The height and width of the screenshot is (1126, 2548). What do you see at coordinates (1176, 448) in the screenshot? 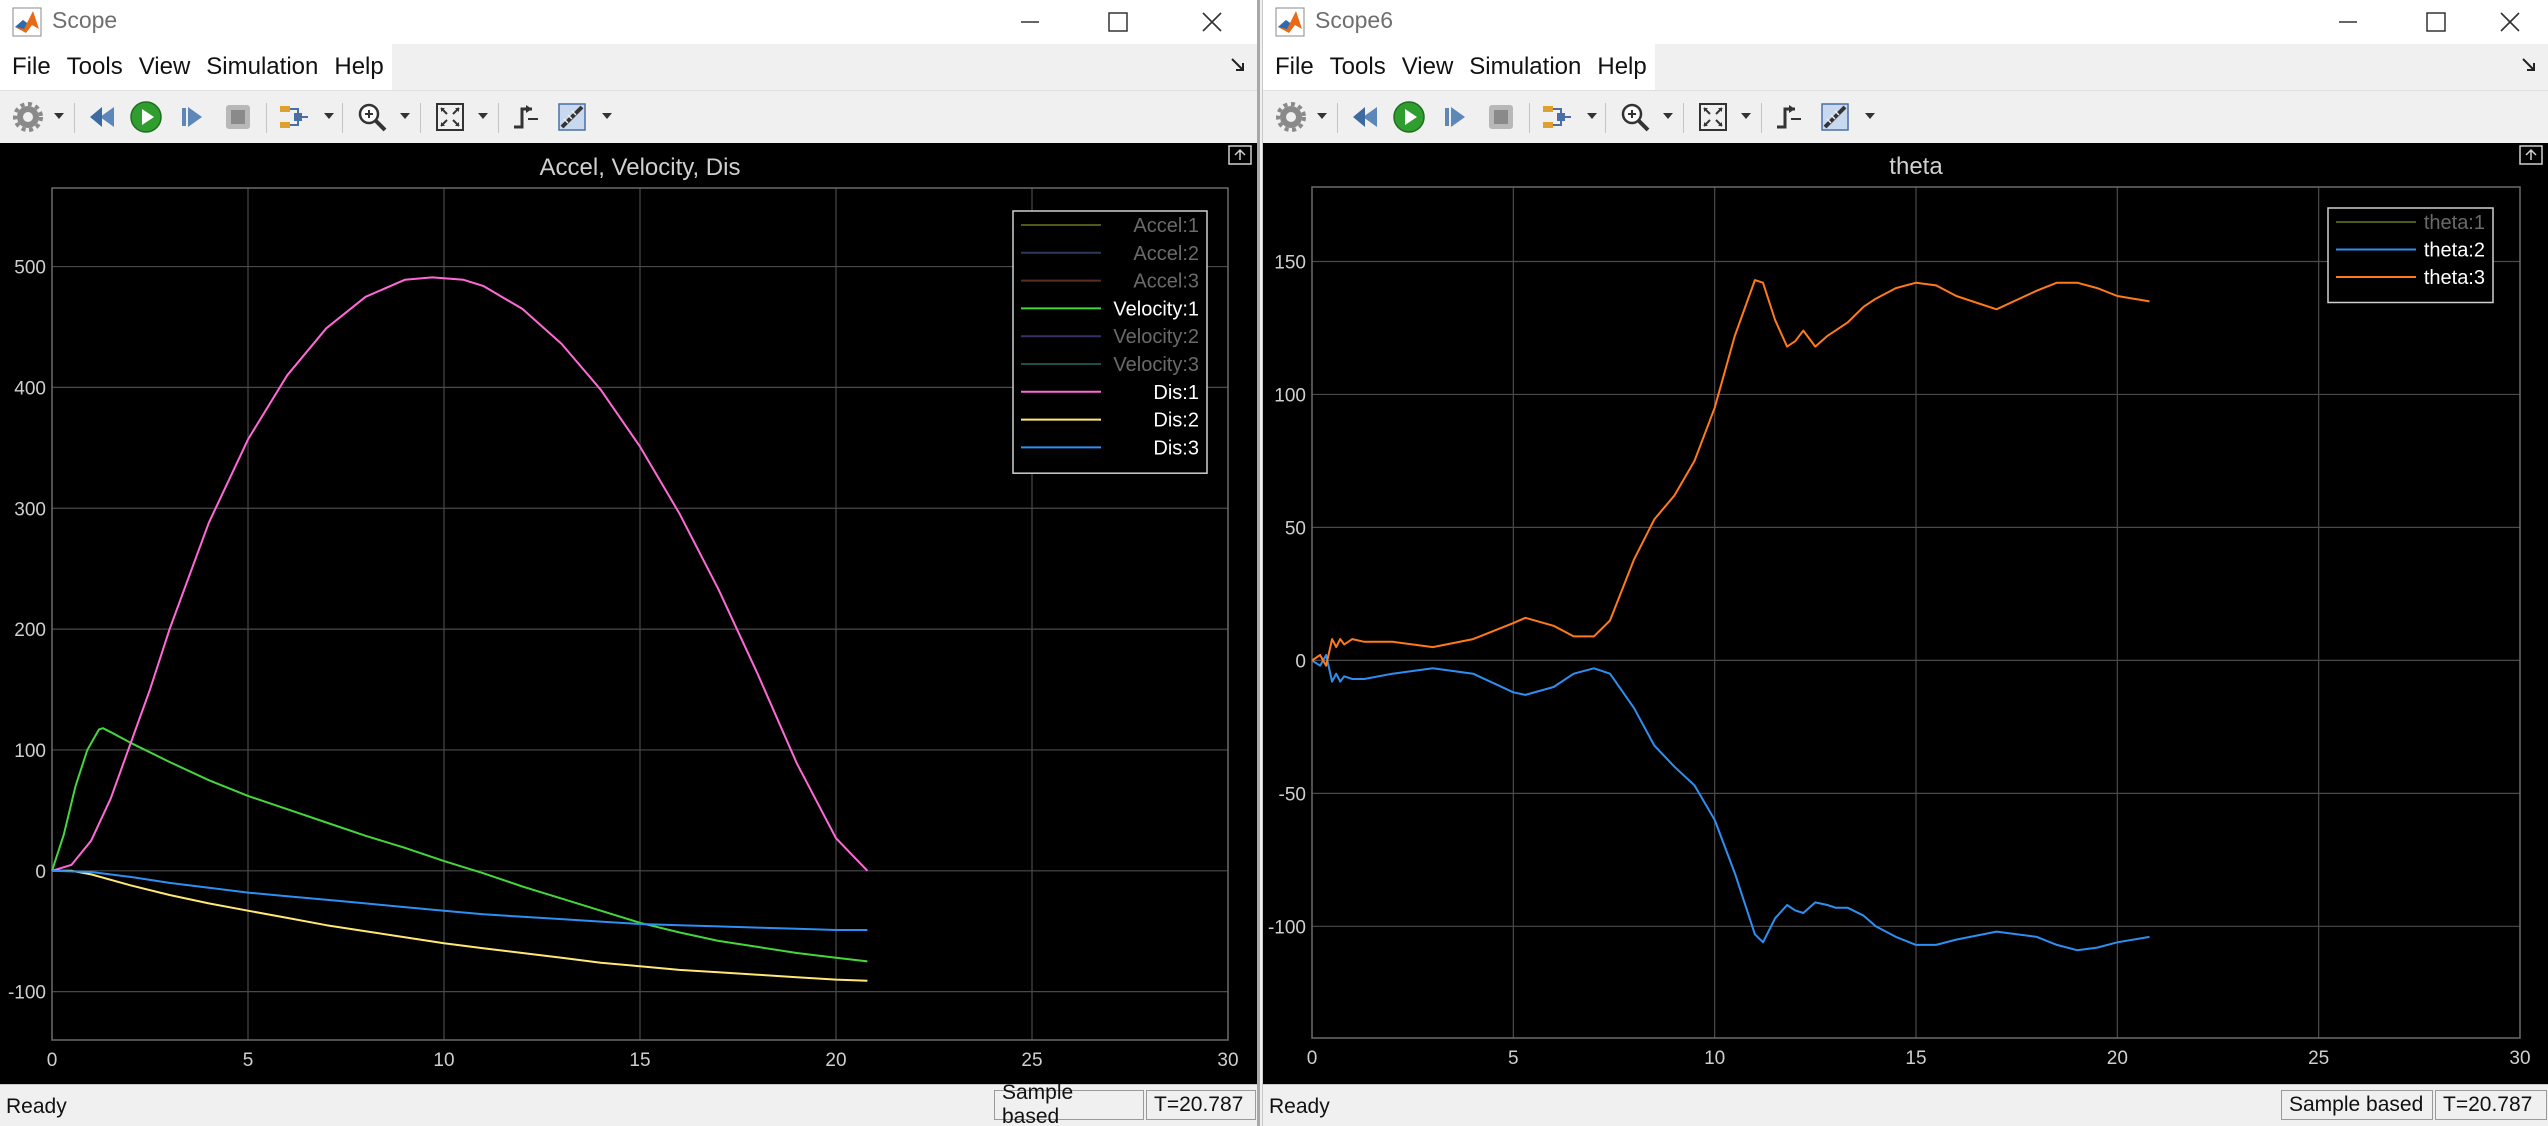
I see `legend-label: Dis:3` at bounding box center [1176, 448].